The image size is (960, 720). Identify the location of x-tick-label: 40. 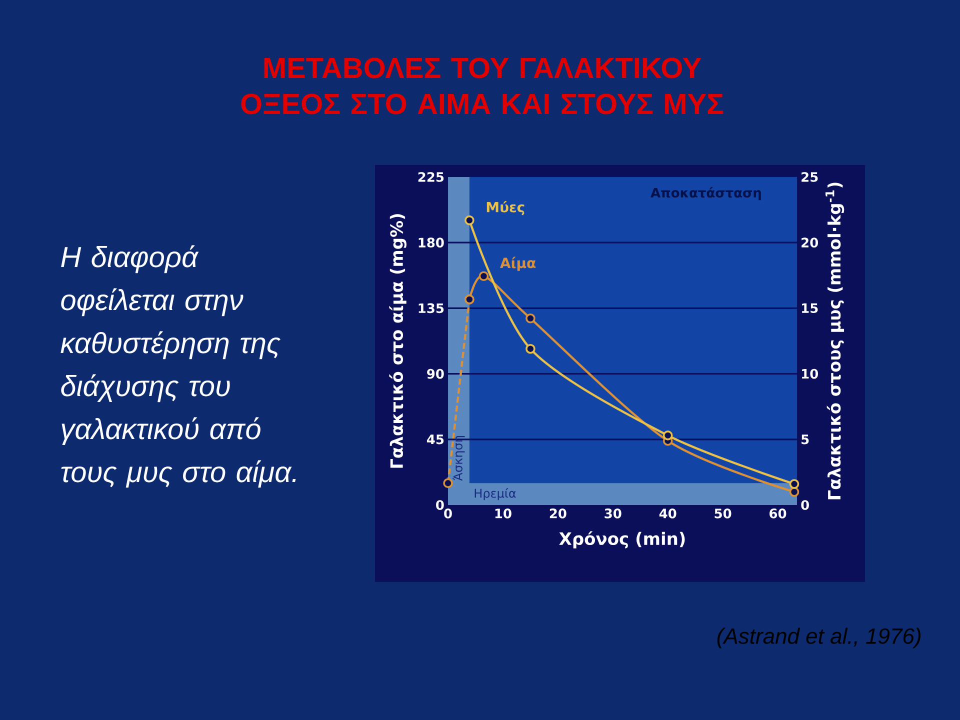
(667, 513).